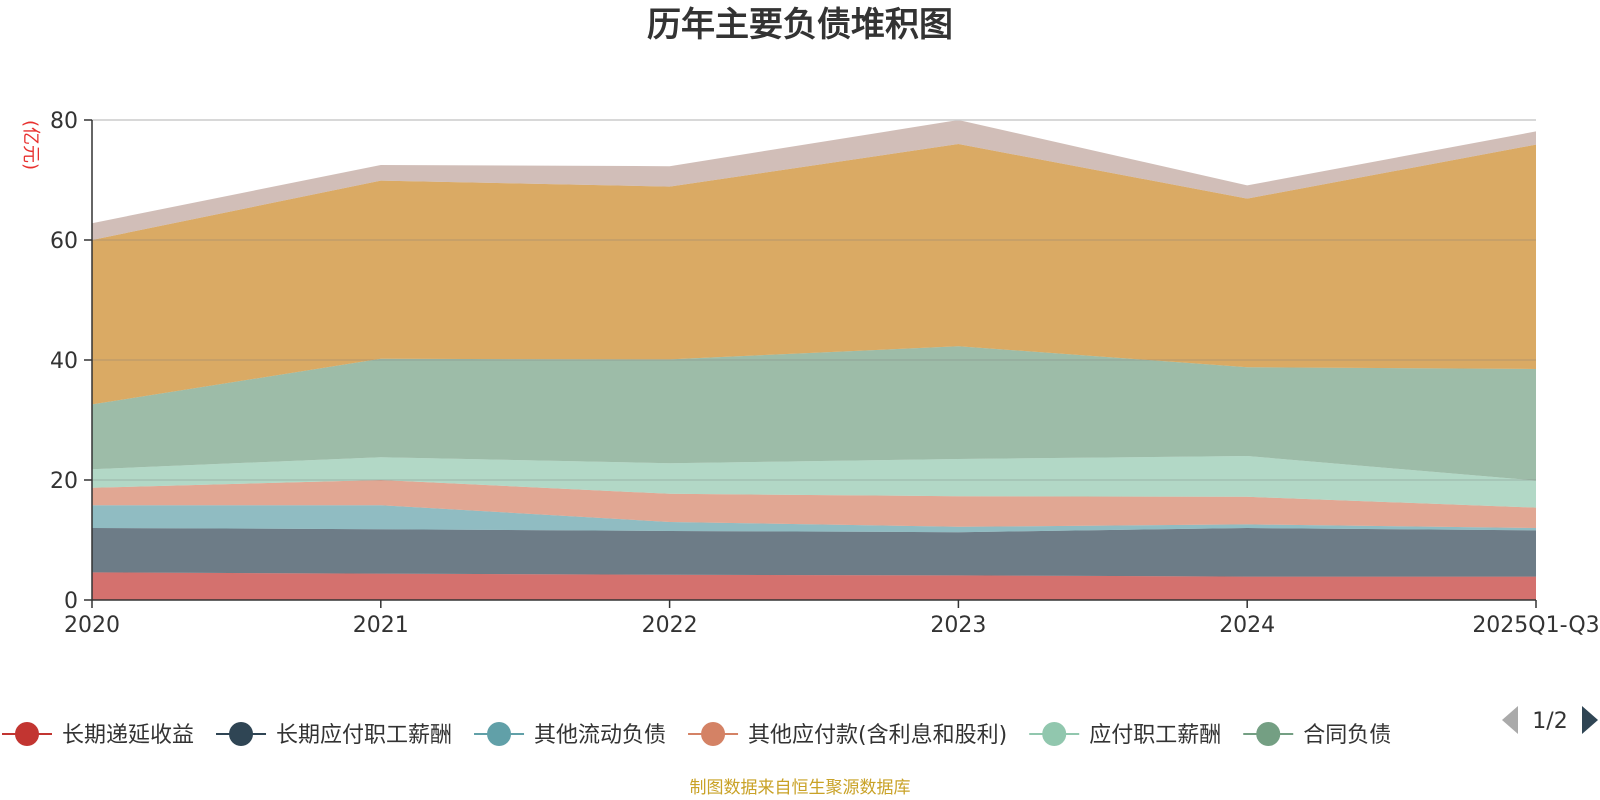  What do you see at coordinates (381, 625) in the screenshot?
I see `x-tick-label: 2021` at bounding box center [381, 625].